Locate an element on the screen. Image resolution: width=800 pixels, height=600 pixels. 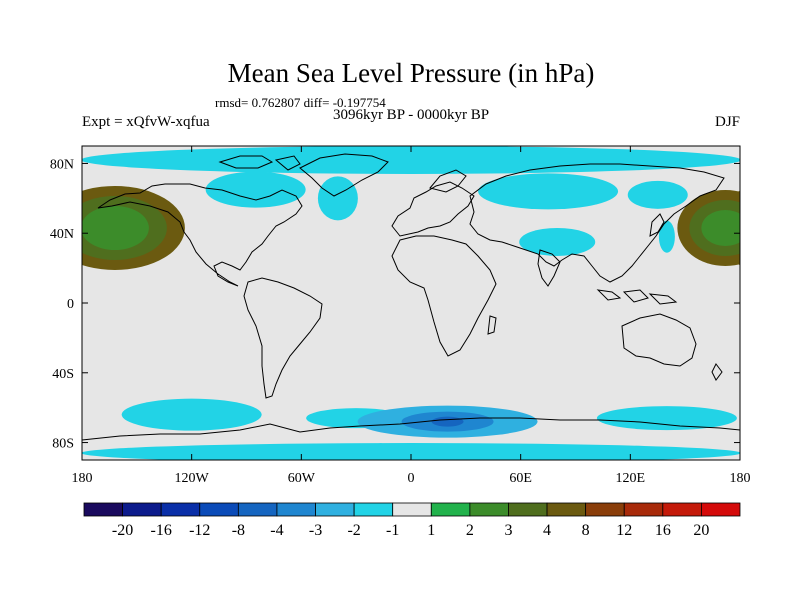
stats-label: rmsd= 0.762807 diff= -0.197754 is located at coordinates (300, 102).